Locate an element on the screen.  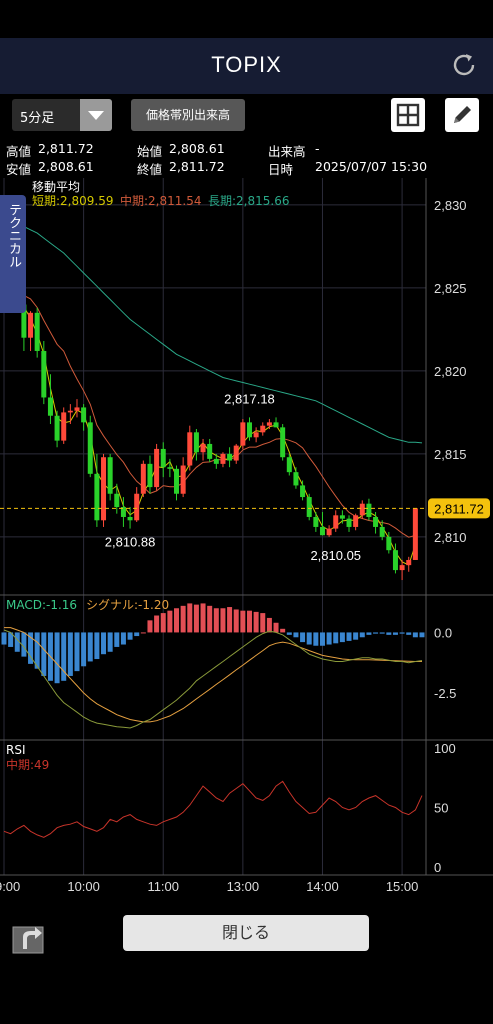
pencil-icon is located at coordinates (462, 115).